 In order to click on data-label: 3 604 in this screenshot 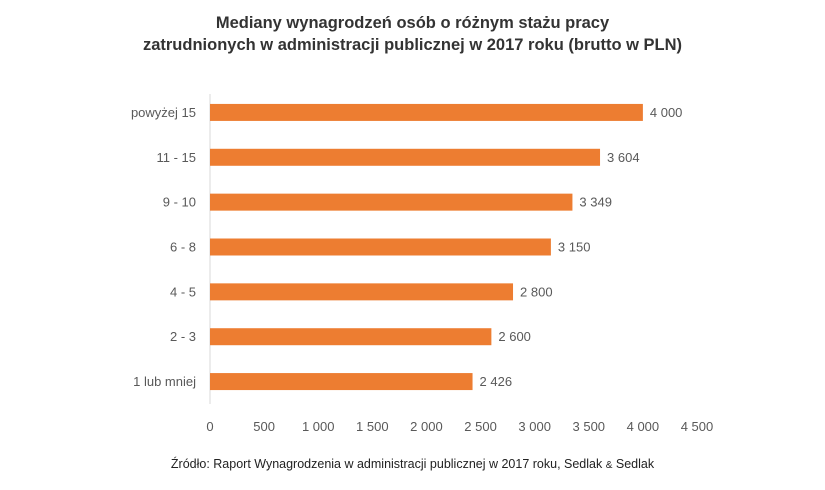, I will do `click(623, 157)`.